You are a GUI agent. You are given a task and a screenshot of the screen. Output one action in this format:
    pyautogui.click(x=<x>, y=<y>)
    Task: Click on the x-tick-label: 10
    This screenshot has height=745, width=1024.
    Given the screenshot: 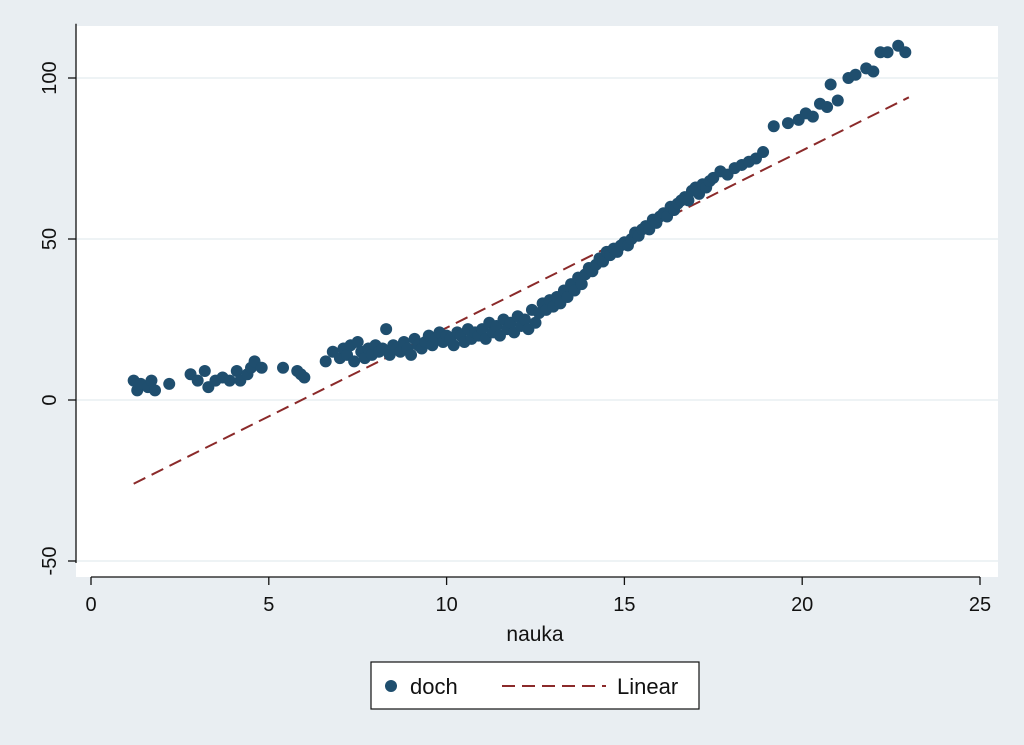 What is the action you would take?
    pyautogui.click(x=446, y=605)
    